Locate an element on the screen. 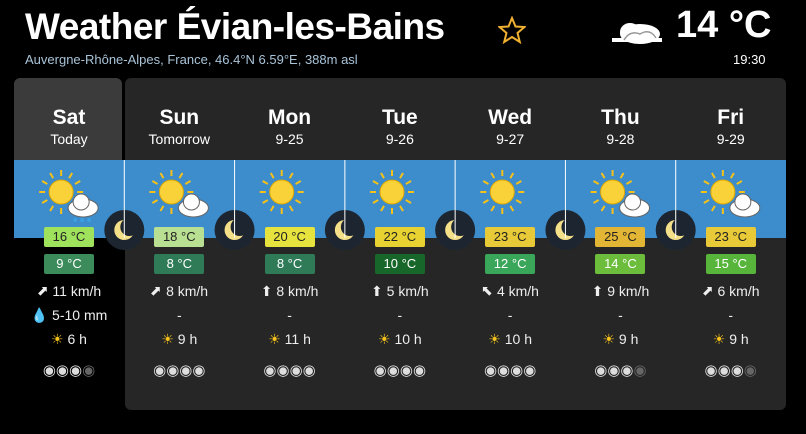 This screenshot has height=434, width=806. day-sub: 9-26 is located at coordinates (399, 139).